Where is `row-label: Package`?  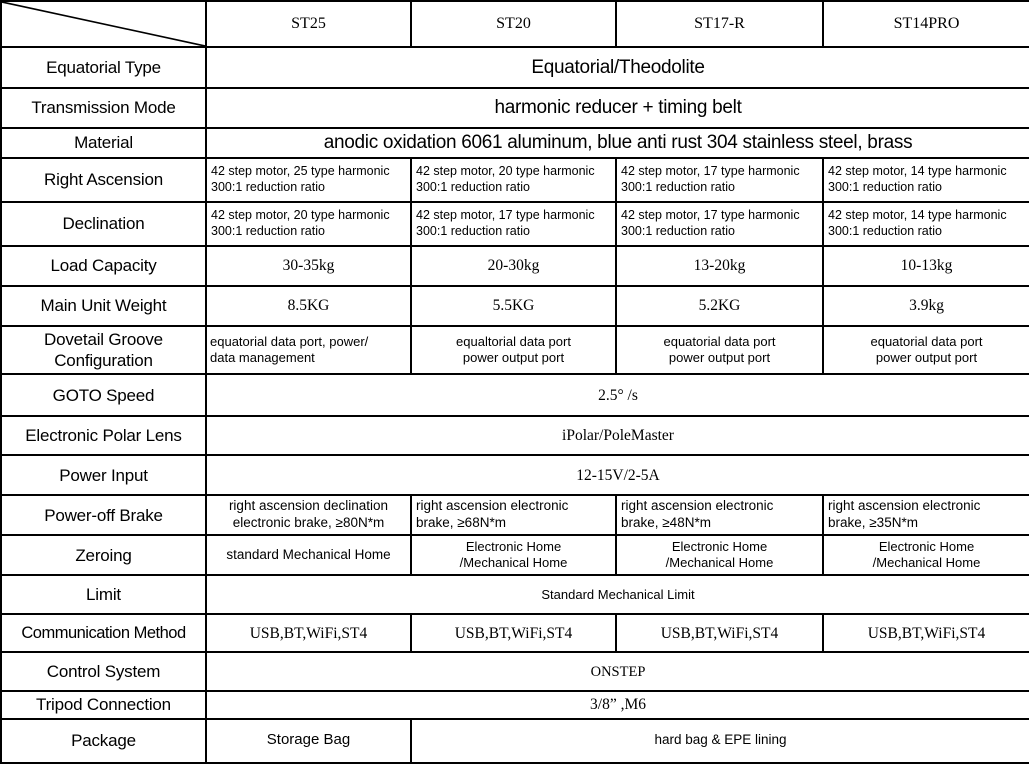 row-label: Package is located at coordinates (103, 740).